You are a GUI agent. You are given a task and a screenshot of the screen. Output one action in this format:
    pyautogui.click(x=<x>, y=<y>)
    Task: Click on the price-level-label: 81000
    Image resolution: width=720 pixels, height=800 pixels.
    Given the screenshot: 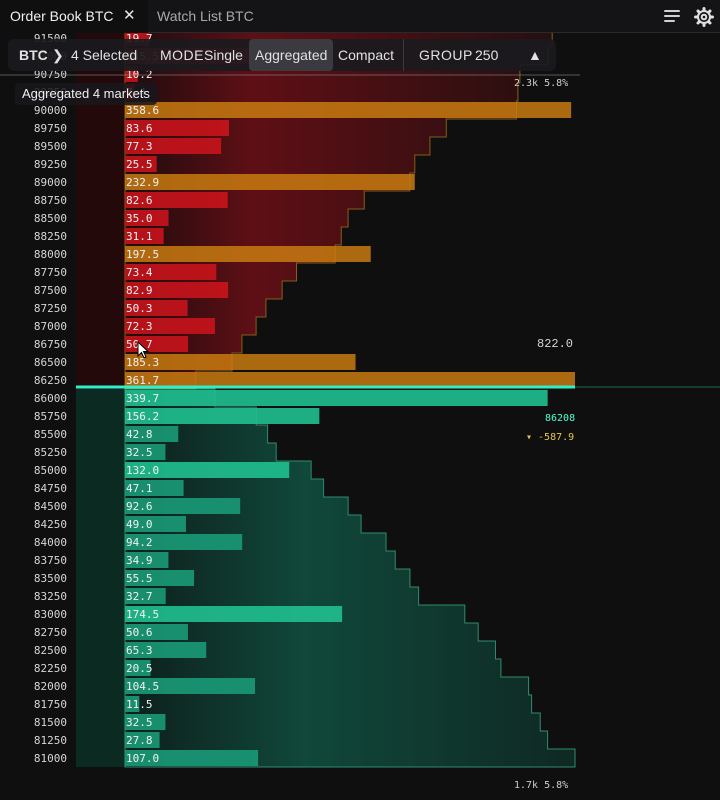 What is the action you would take?
    pyautogui.click(x=50, y=758)
    